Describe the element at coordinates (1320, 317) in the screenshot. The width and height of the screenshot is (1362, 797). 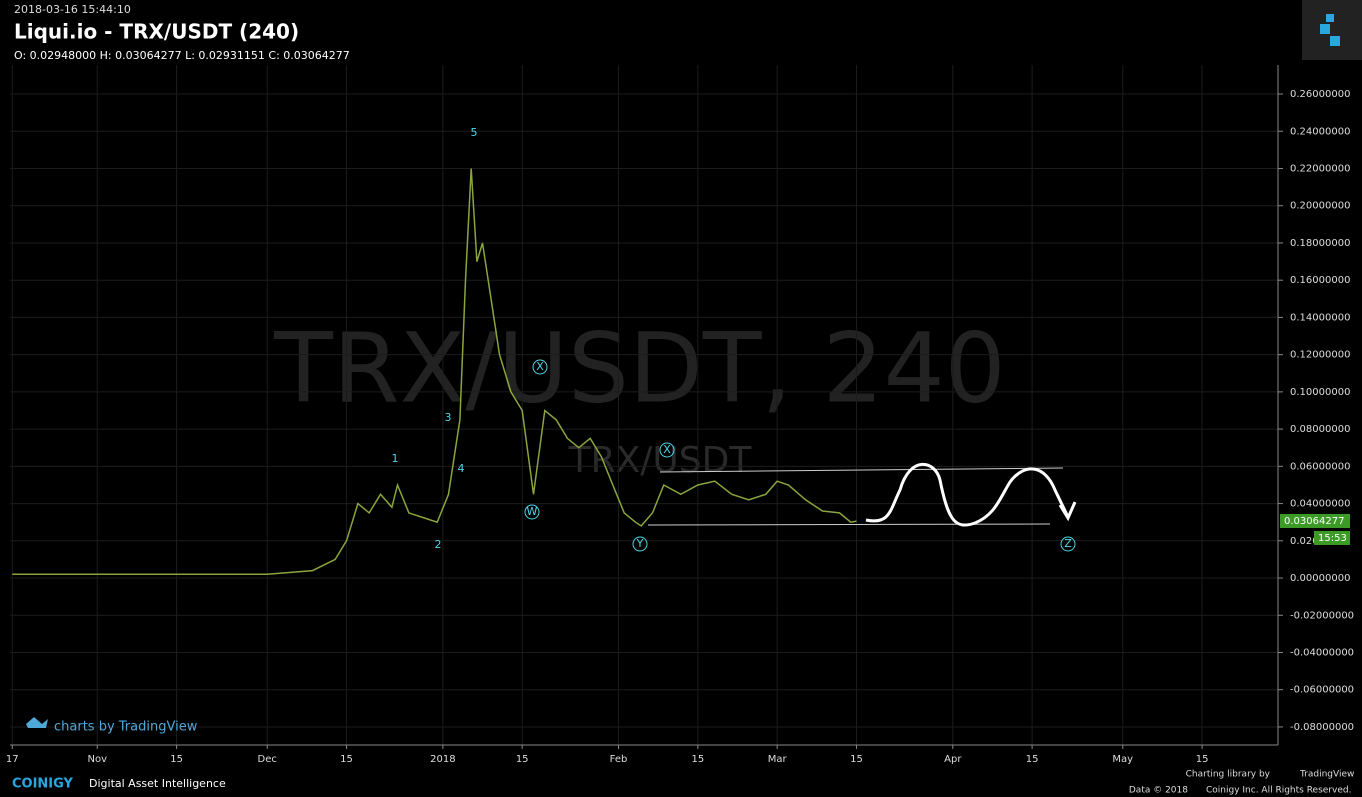
I see `y-tick-label: 0.14000000` at that location.